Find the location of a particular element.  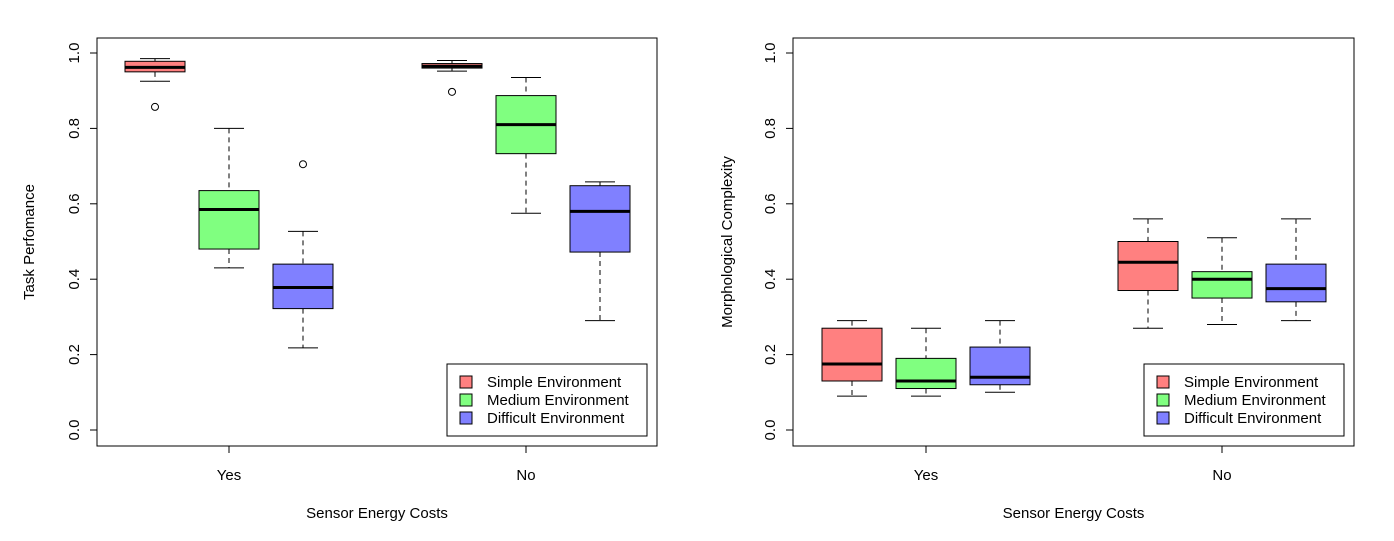

y-axis-title: Morphological Complexity is located at coordinates (727, 242).